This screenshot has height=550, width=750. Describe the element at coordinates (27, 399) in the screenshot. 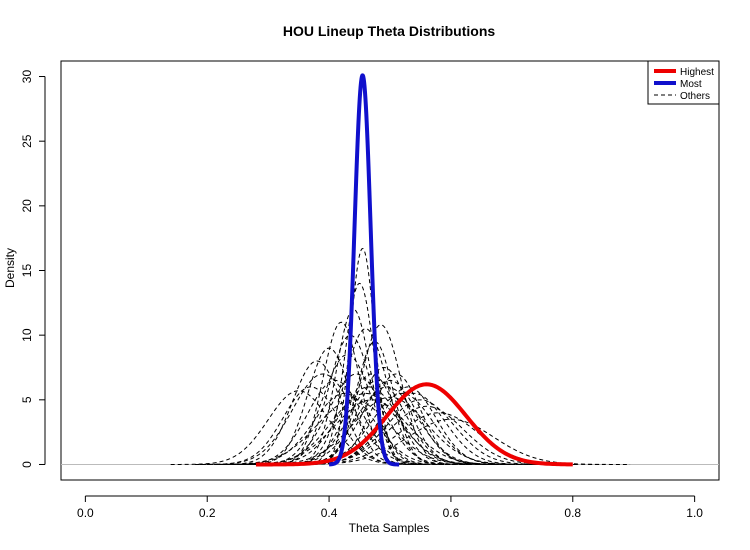

I see `y-tick-label: 5` at that location.